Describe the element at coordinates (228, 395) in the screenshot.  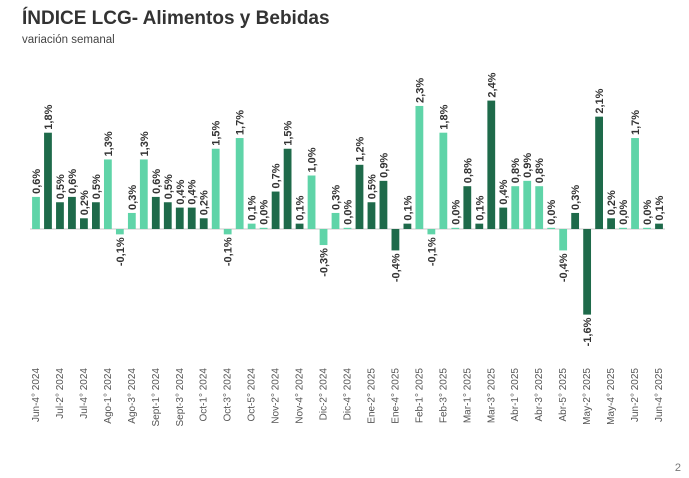
I see `x-tick-label: Oct-3° 2024` at that location.